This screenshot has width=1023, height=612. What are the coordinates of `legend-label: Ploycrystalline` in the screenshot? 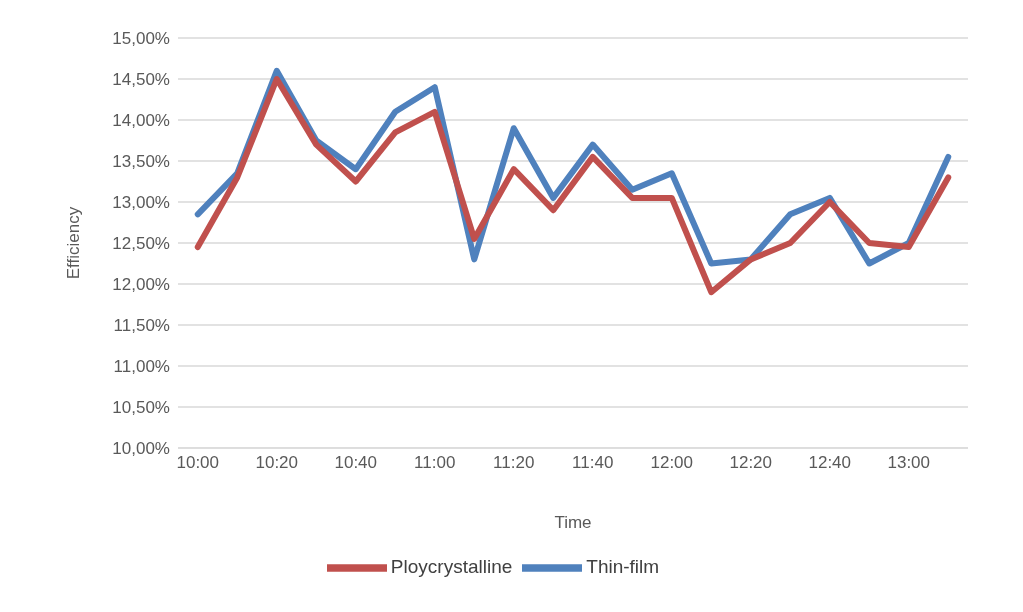 It's located at (451, 567).